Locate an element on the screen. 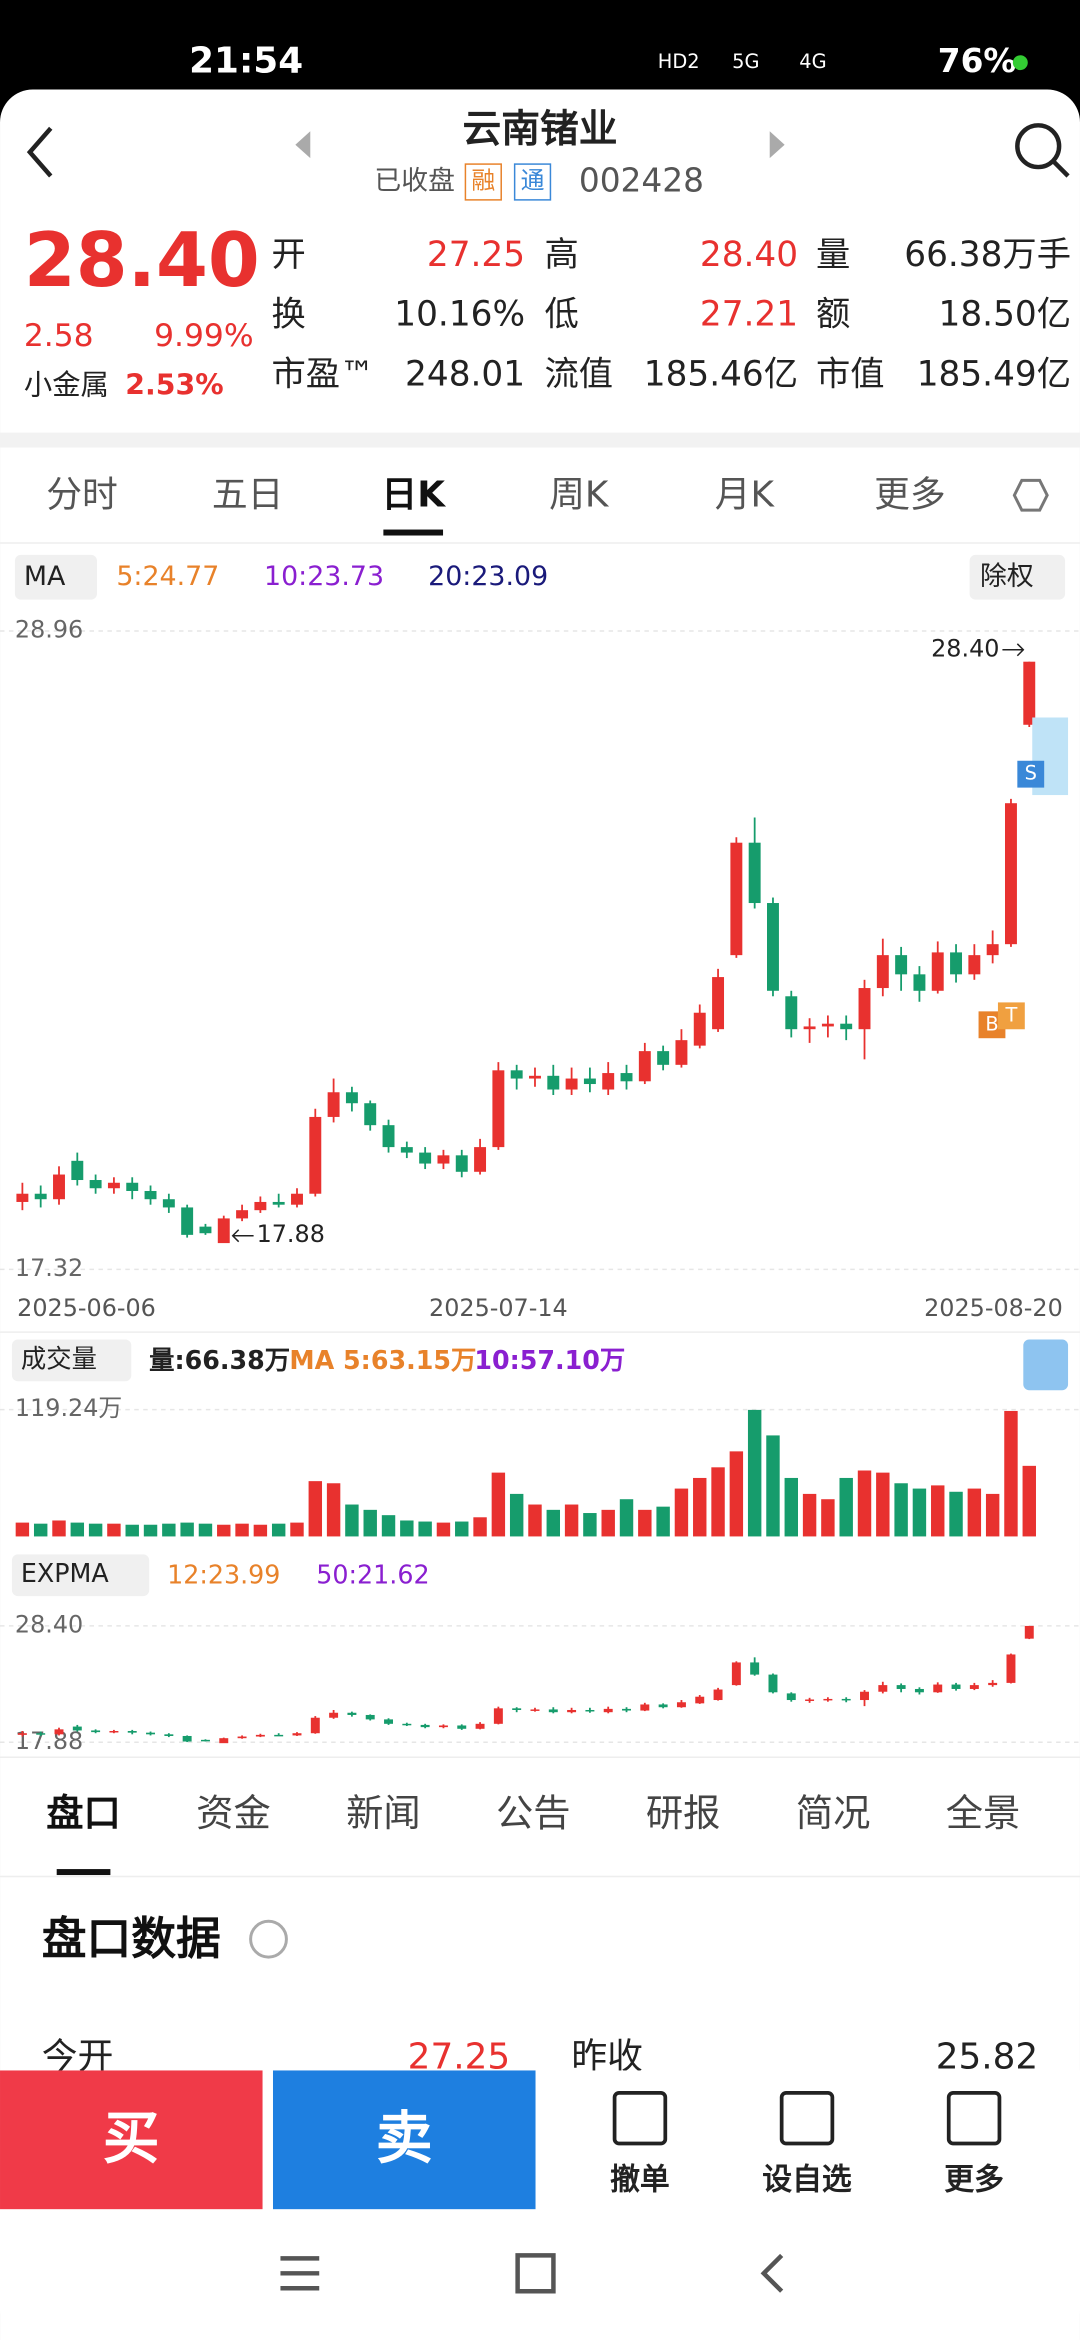  settings-icon is located at coordinates (1030, 495).